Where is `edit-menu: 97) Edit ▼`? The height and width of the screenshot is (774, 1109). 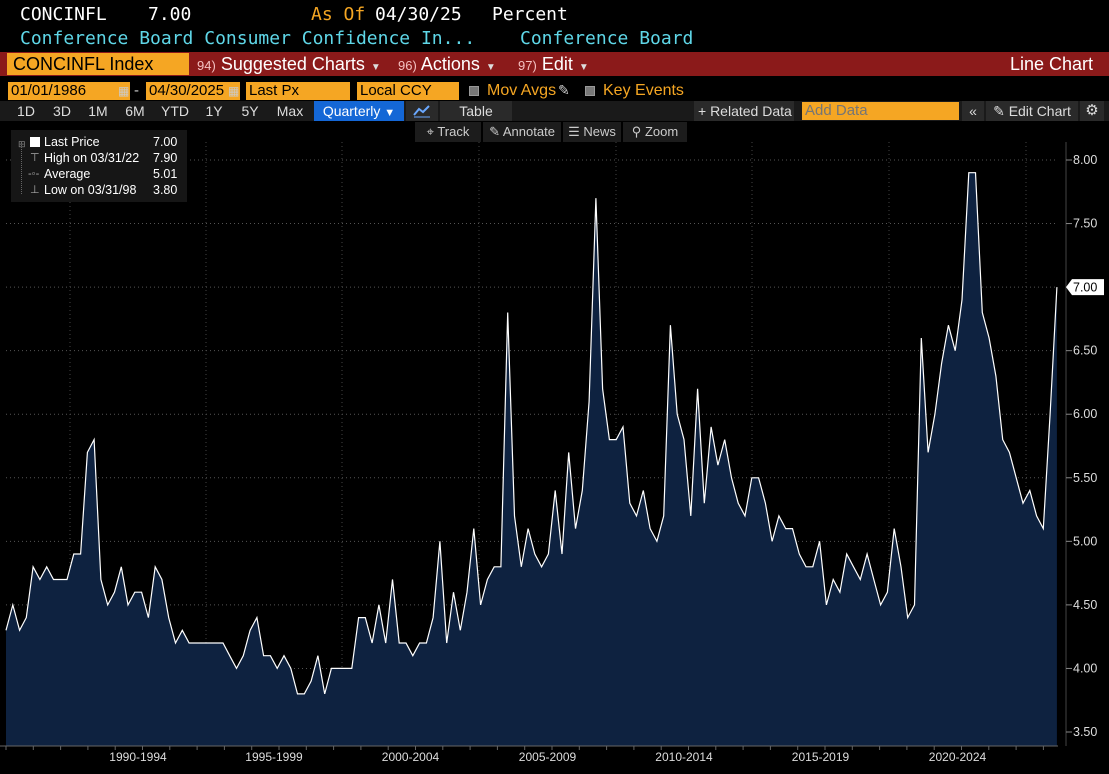 edit-menu: 97) Edit ▼ is located at coordinates (553, 64).